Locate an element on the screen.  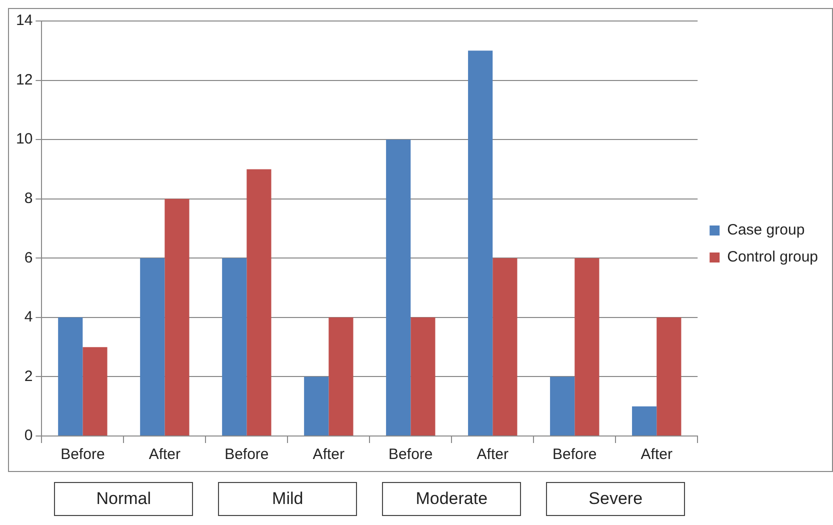
y-tick-label: 10 is located at coordinates (24, 139).